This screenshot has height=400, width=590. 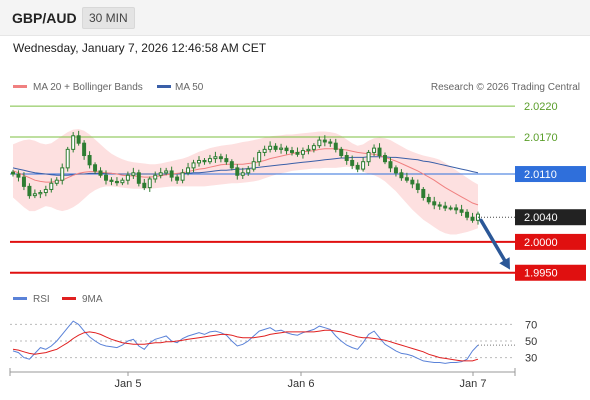 What do you see at coordinates (245, 177) in the screenshot?
I see `ma20-line` at bounding box center [245, 177].